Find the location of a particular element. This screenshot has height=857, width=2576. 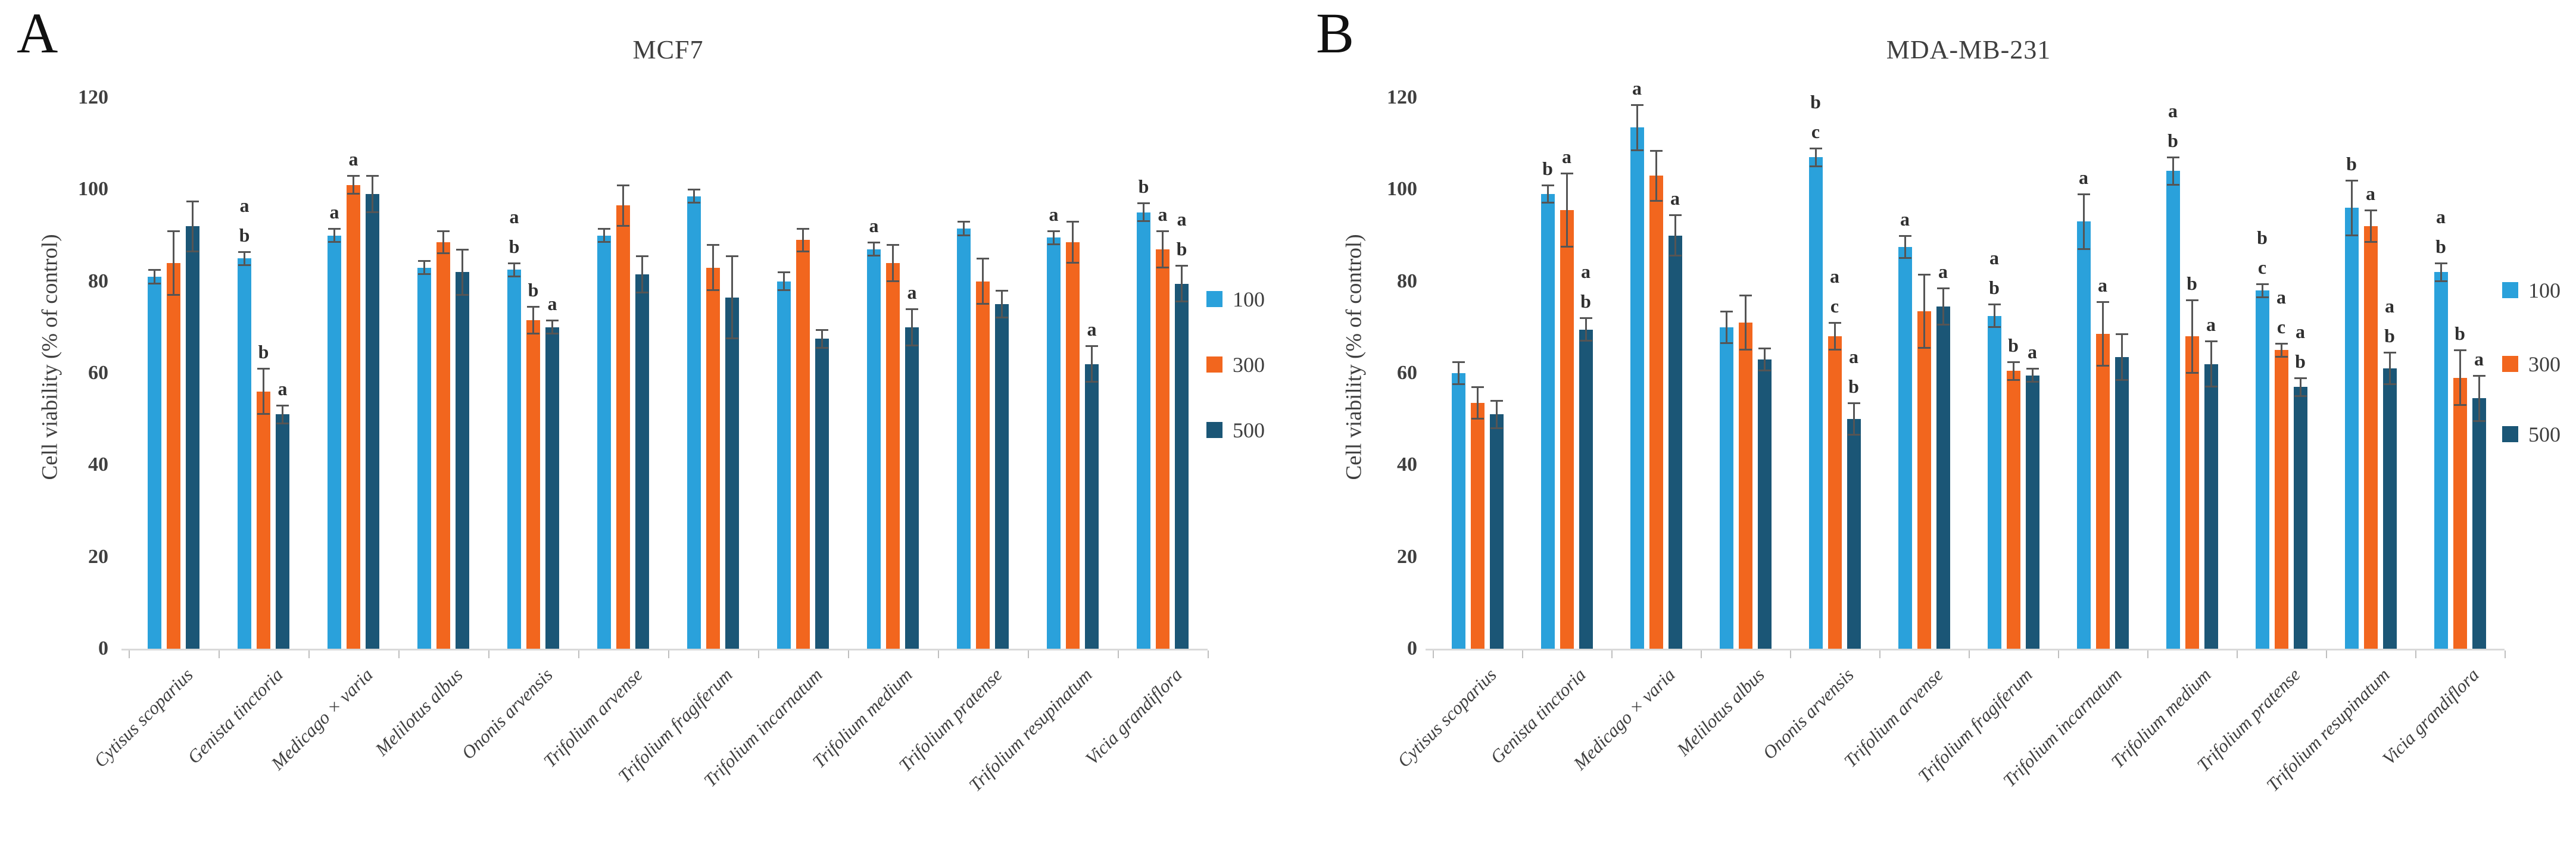

panel-a-title: MCF7 is located at coordinates (668, 49).